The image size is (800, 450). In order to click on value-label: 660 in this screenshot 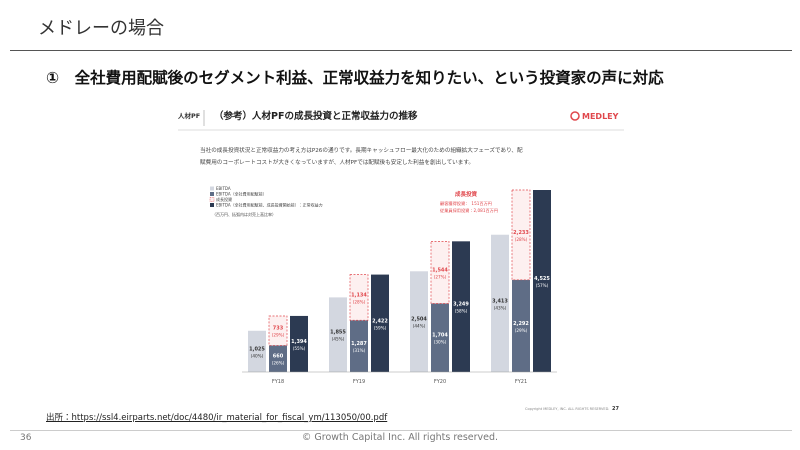, I will do `click(278, 357)`.